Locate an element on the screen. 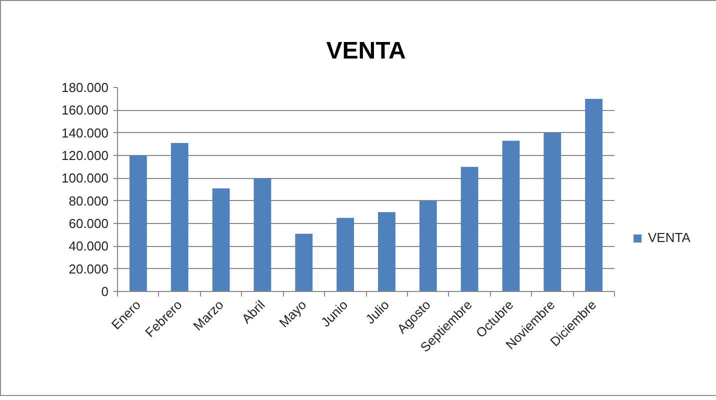  y-tick-label: 60.000 is located at coordinates (88, 223).